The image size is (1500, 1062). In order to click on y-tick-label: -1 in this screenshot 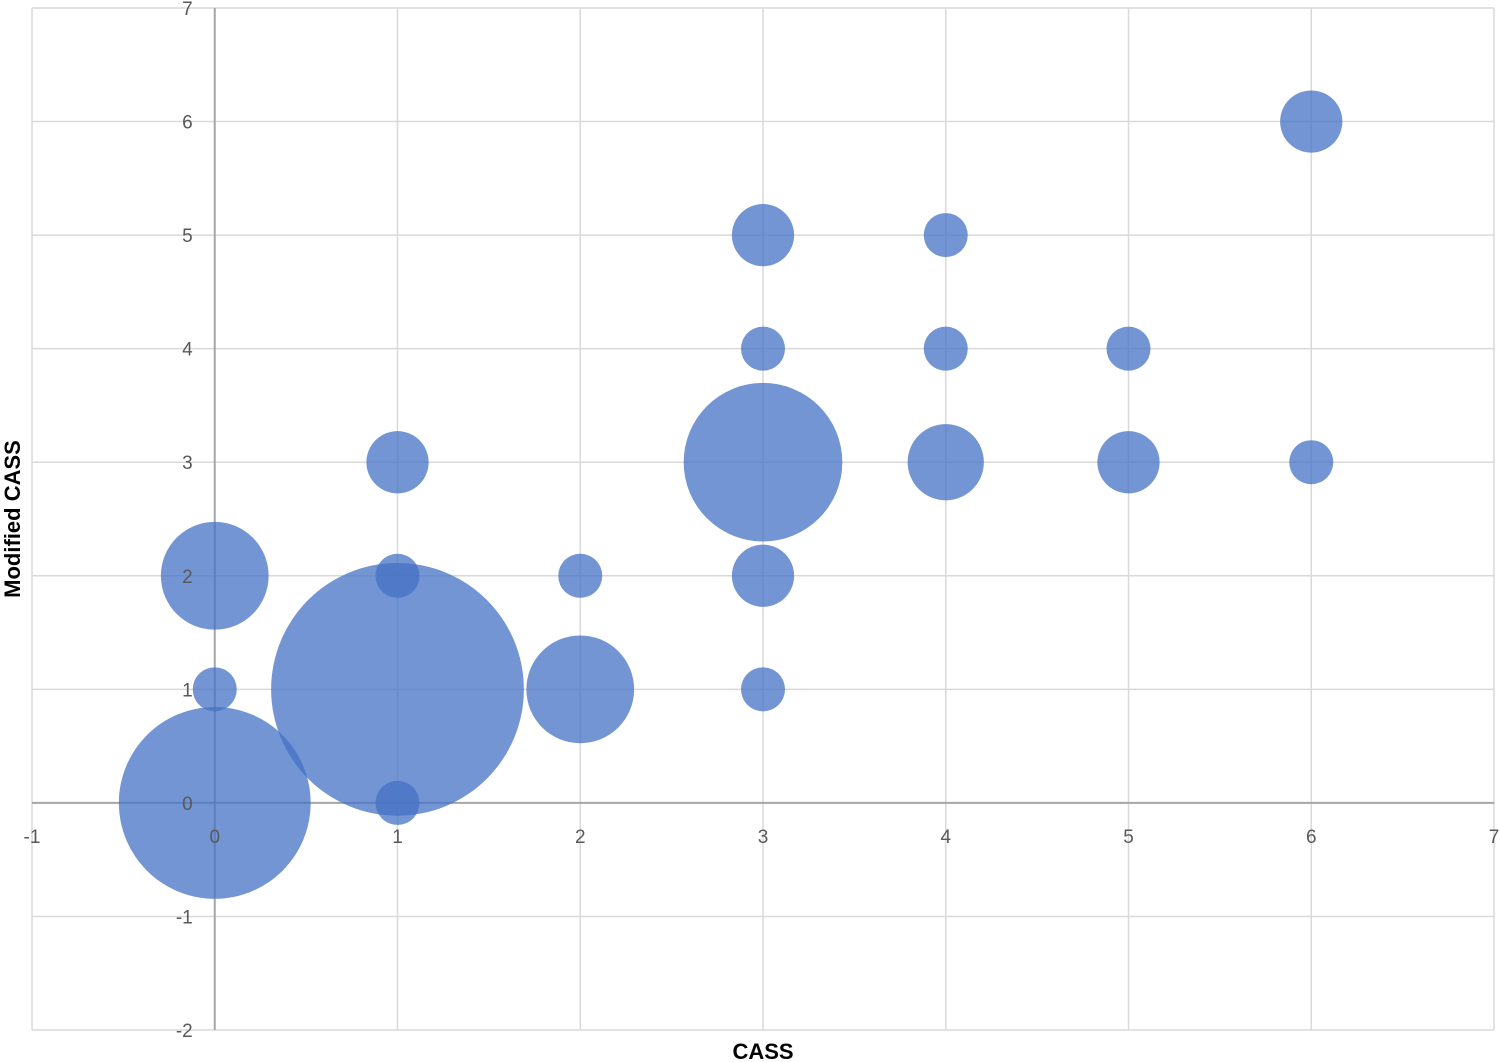, I will do `click(184, 917)`.